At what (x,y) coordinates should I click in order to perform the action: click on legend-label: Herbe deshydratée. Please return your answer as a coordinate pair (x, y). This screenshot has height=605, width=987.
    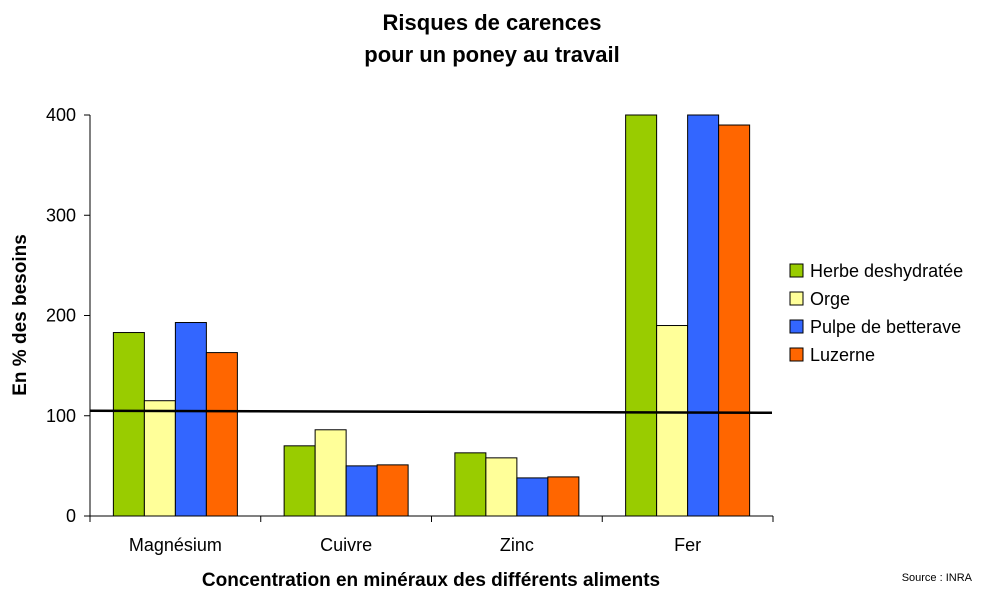
    Looking at the image, I should click on (886, 271).